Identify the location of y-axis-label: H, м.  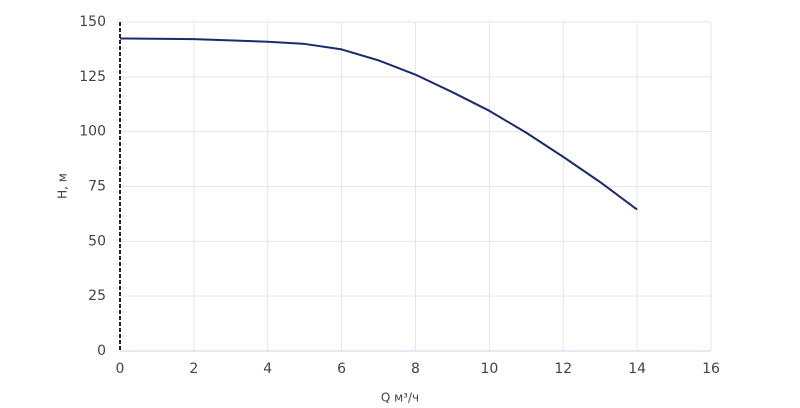
(63, 186).